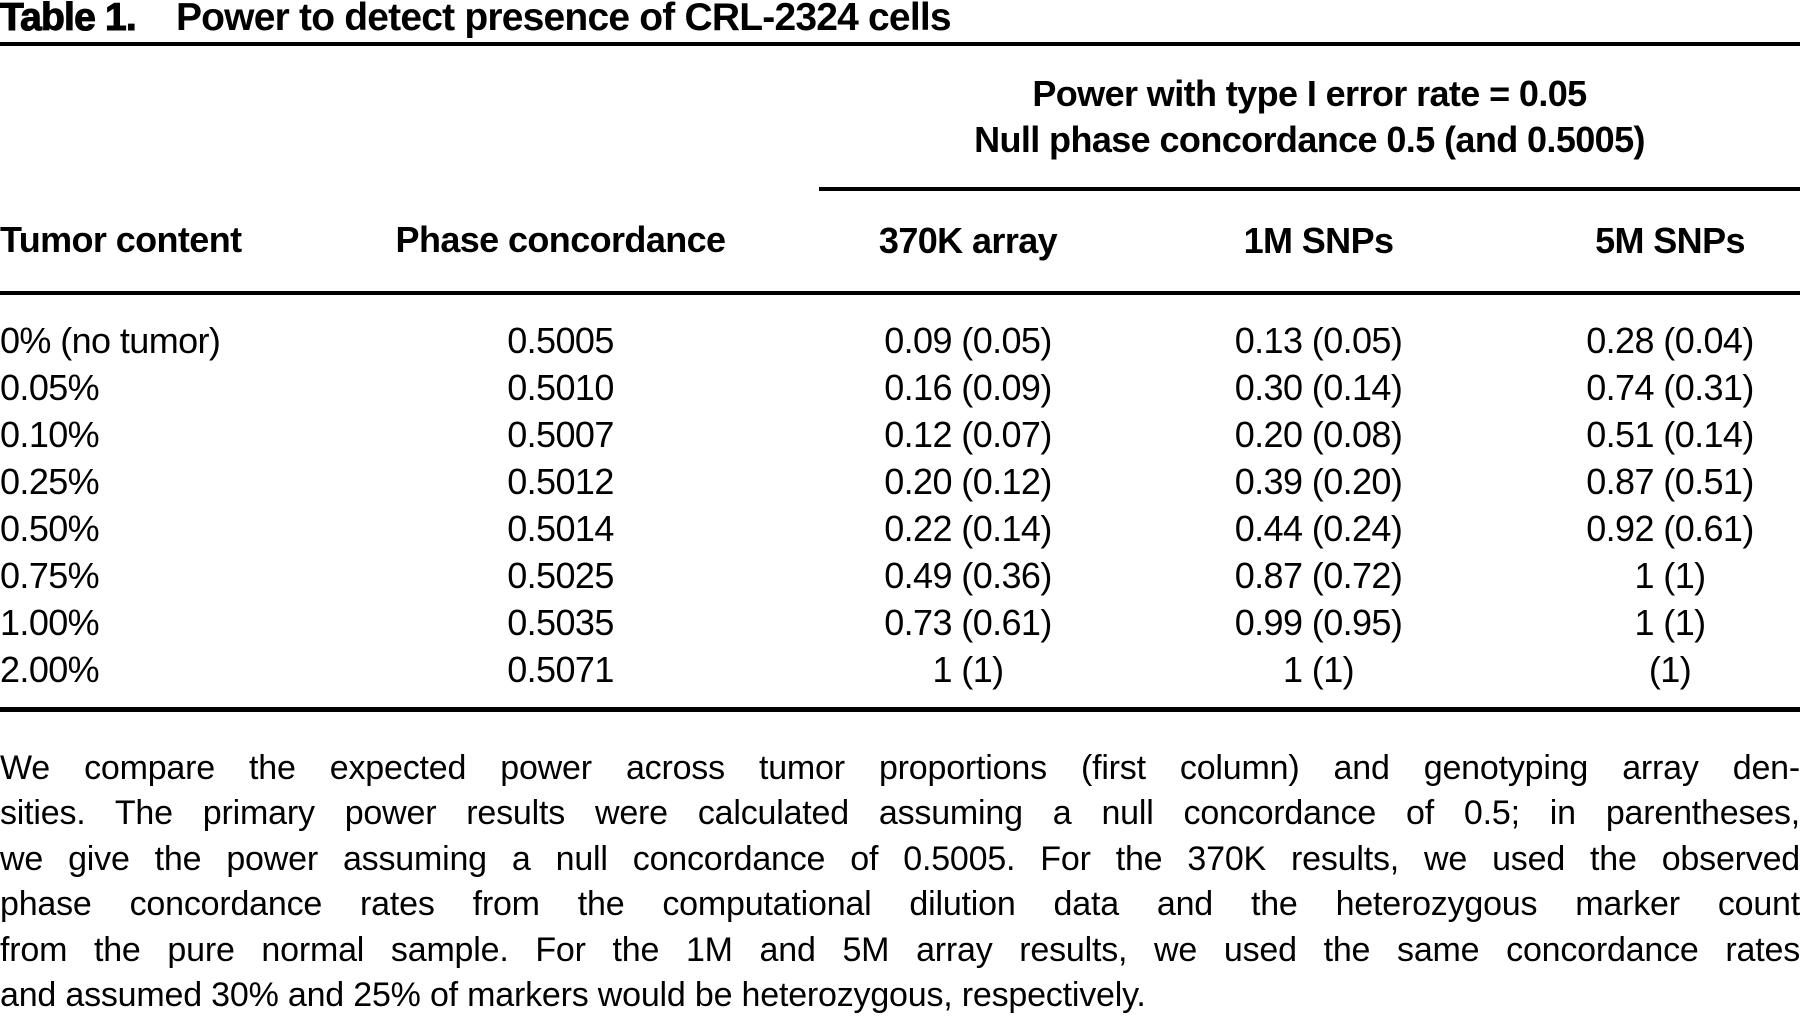  I want to click on spanner-line-1: Power with type I error rate = 0.05, so click(1309, 93).